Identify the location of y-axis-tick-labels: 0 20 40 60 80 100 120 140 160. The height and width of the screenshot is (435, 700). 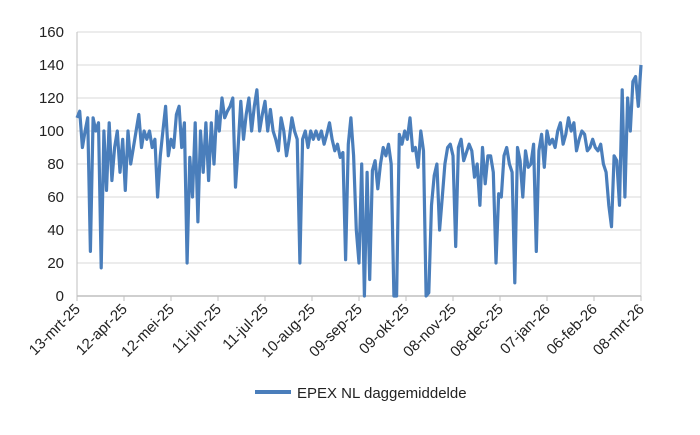
(51, 164).